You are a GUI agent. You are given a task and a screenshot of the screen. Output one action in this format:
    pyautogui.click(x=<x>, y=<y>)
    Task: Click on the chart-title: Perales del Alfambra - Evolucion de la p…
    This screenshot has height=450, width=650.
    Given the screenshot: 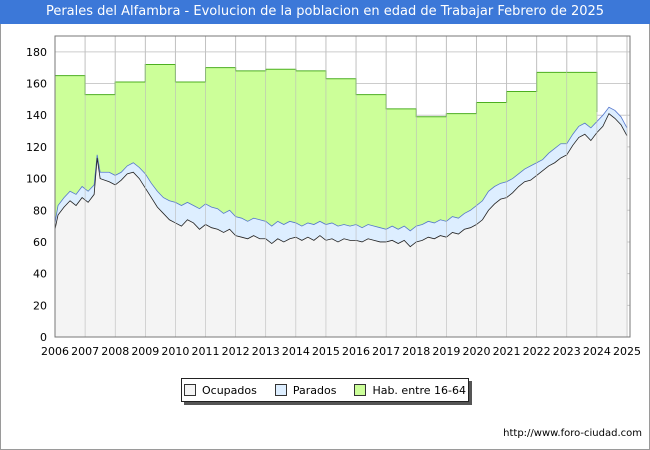 What is the action you would take?
    pyautogui.click(x=325, y=12)
    